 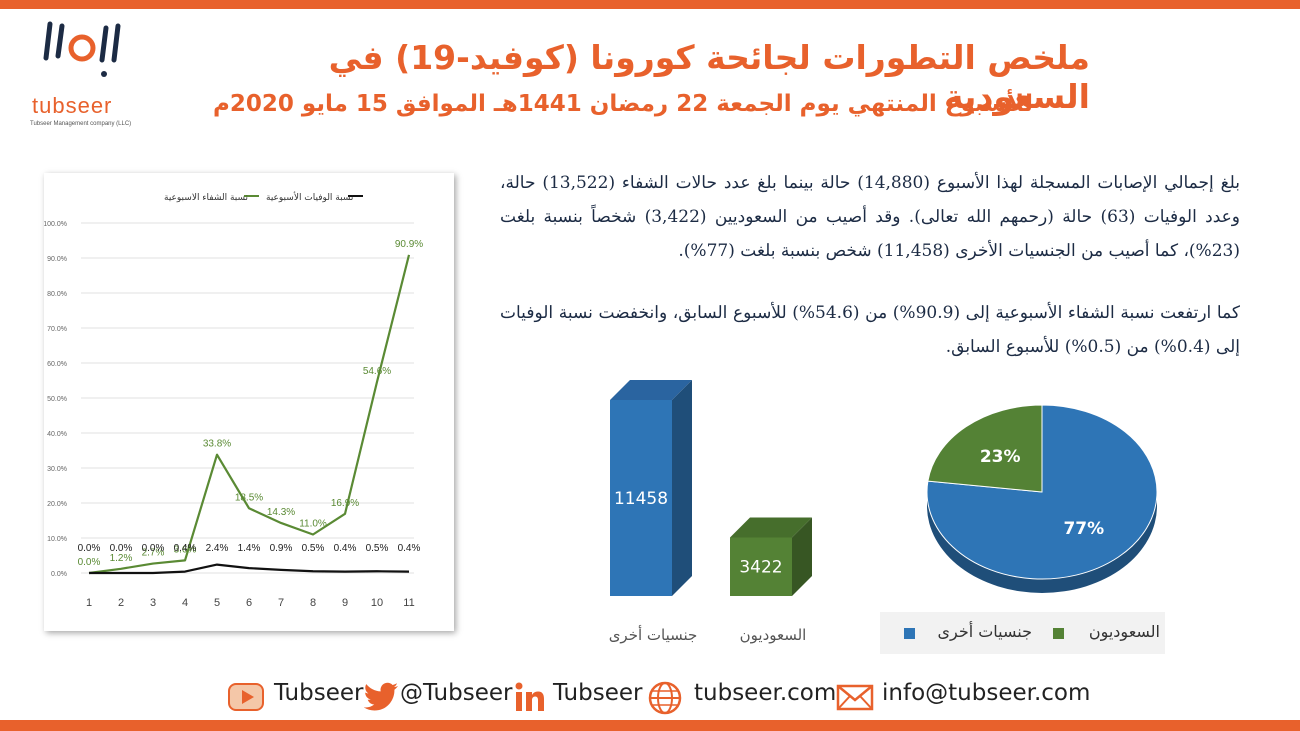 I want to click on y-tick-label: 60.0%, so click(x=57, y=364).